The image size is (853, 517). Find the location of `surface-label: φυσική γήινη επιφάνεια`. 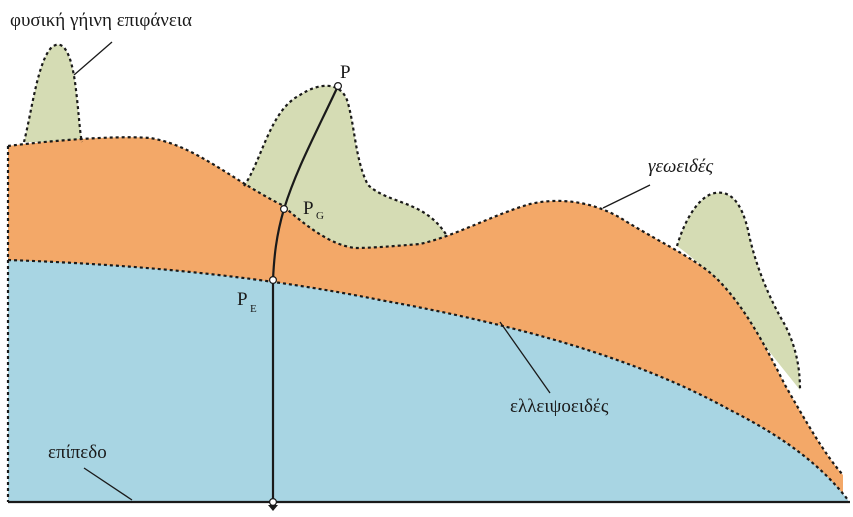

surface-label: φυσική γήινη επιφάνεια is located at coordinates (101, 20).